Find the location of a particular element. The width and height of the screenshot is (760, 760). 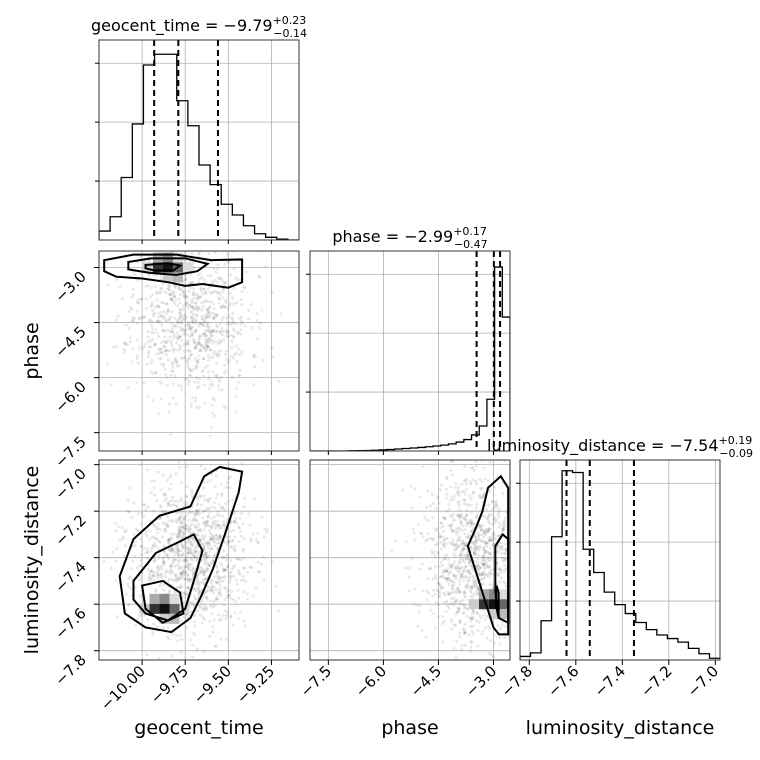

title-sub-luminosity_distance: −0.09 is located at coordinates (736, 453).